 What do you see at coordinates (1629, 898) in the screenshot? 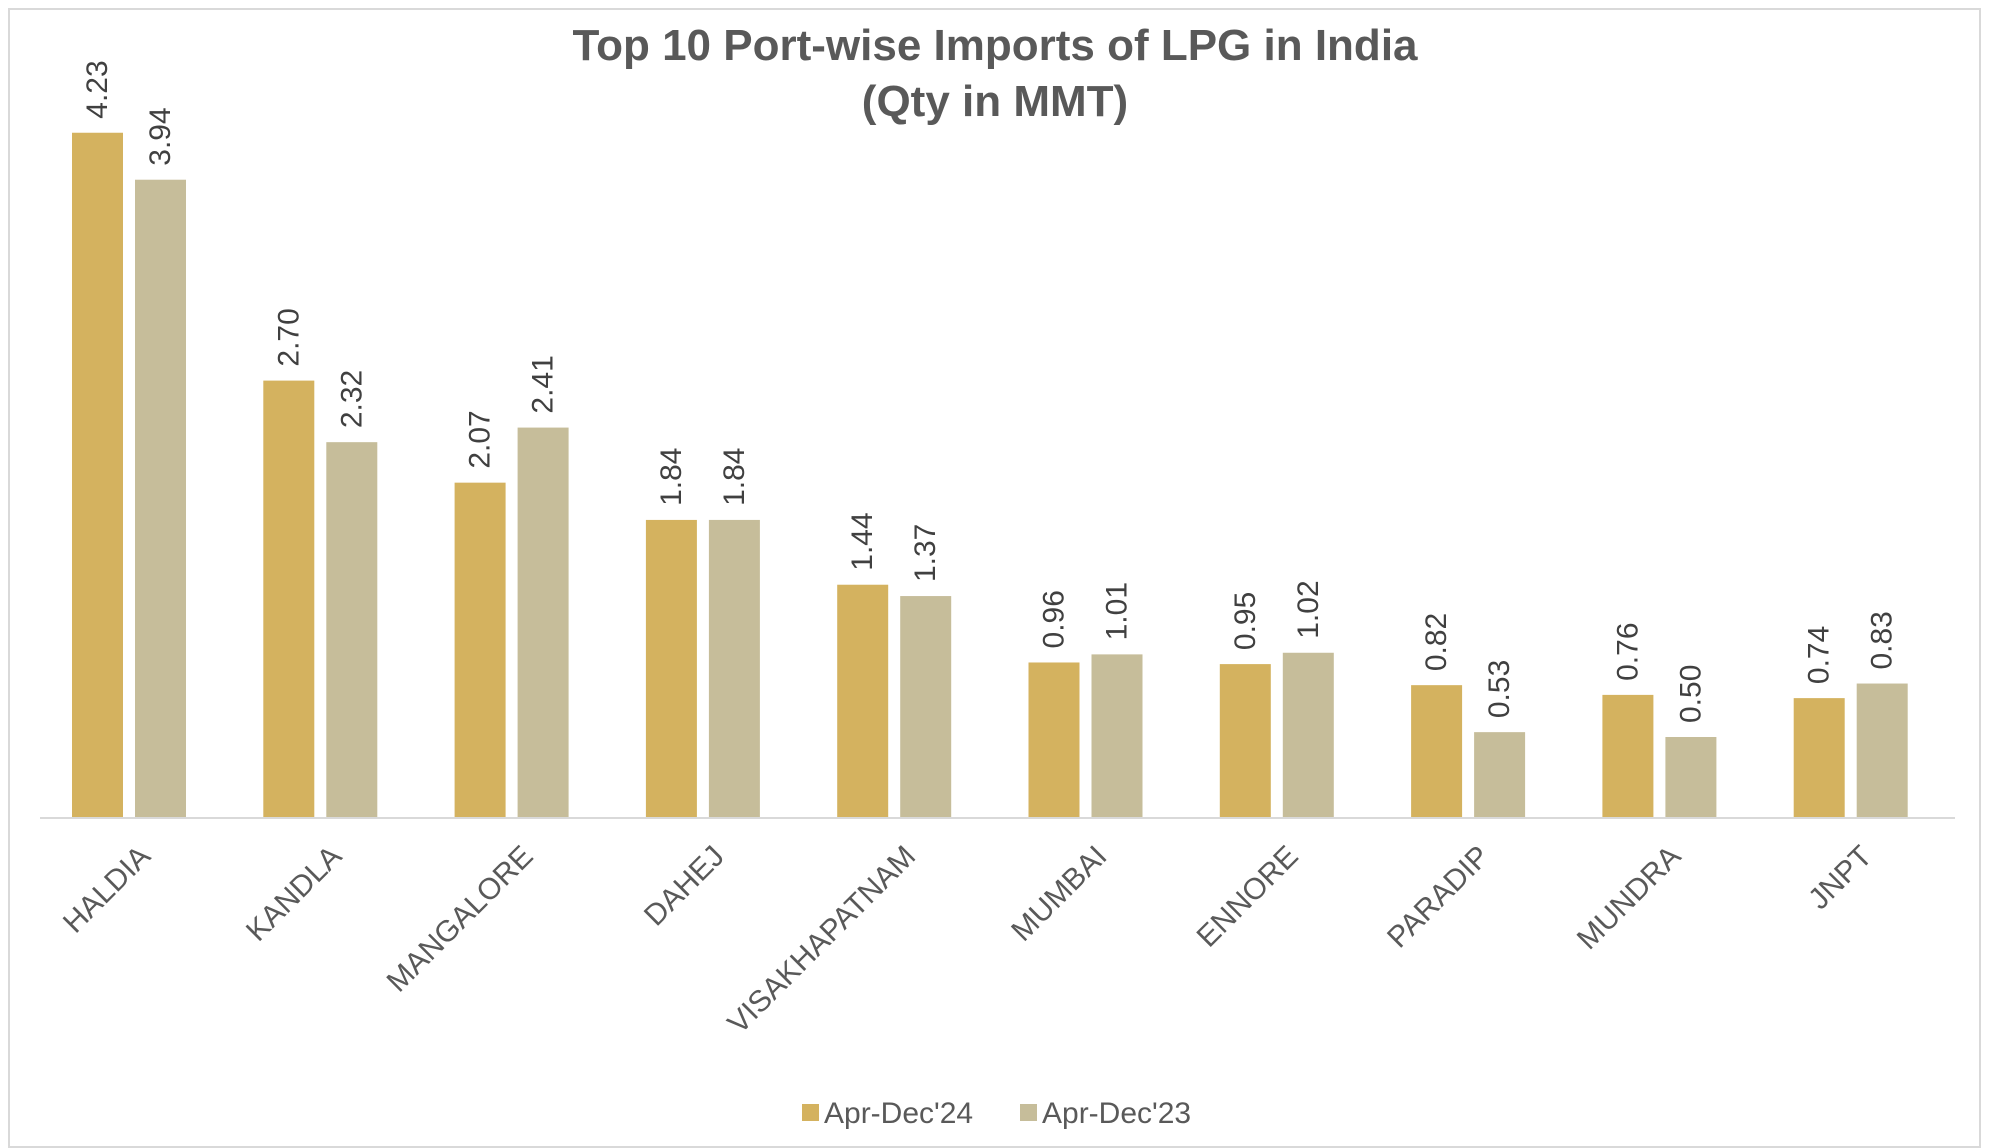
I see `x-tick-label-mundra: MUNDRA` at bounding box center [1629, 898].